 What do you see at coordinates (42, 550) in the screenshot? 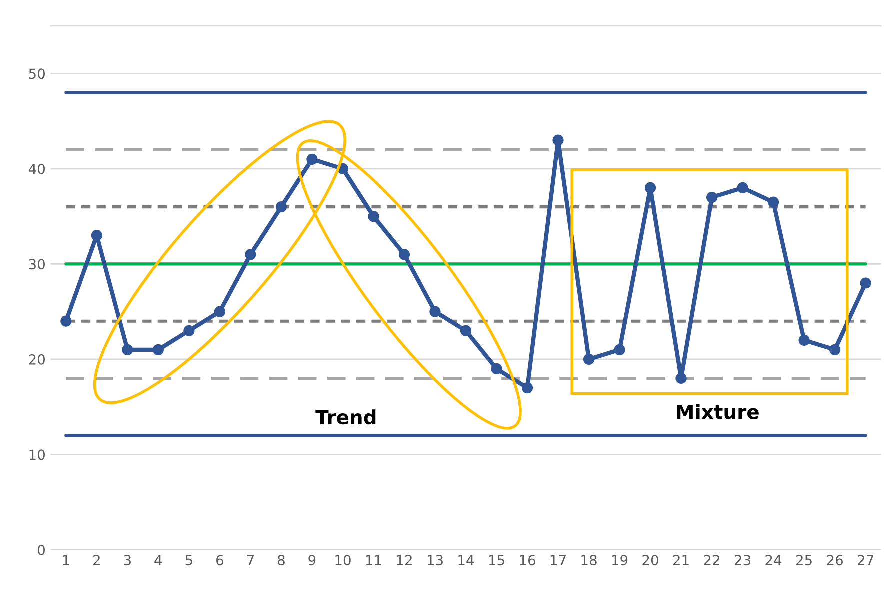
I see `y-tick-label: 0` at bounding box center [42, 550].